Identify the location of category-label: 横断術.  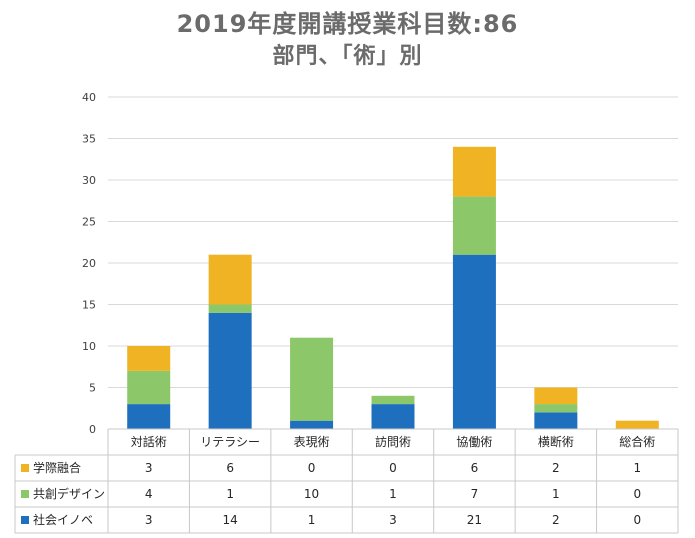
(556, 441).